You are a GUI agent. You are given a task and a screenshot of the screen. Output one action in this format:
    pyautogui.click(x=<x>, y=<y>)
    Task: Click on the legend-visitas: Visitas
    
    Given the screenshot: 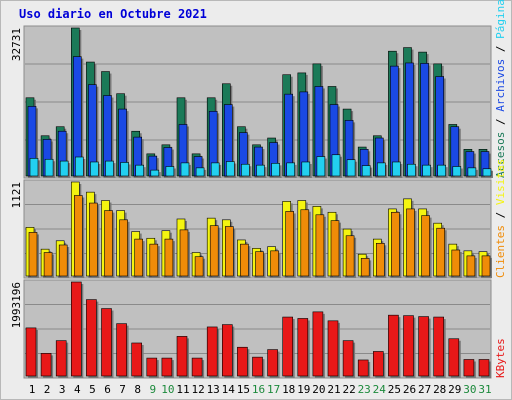 What is the action you would take?
    pyautogui.click(x=500, y=182)
    